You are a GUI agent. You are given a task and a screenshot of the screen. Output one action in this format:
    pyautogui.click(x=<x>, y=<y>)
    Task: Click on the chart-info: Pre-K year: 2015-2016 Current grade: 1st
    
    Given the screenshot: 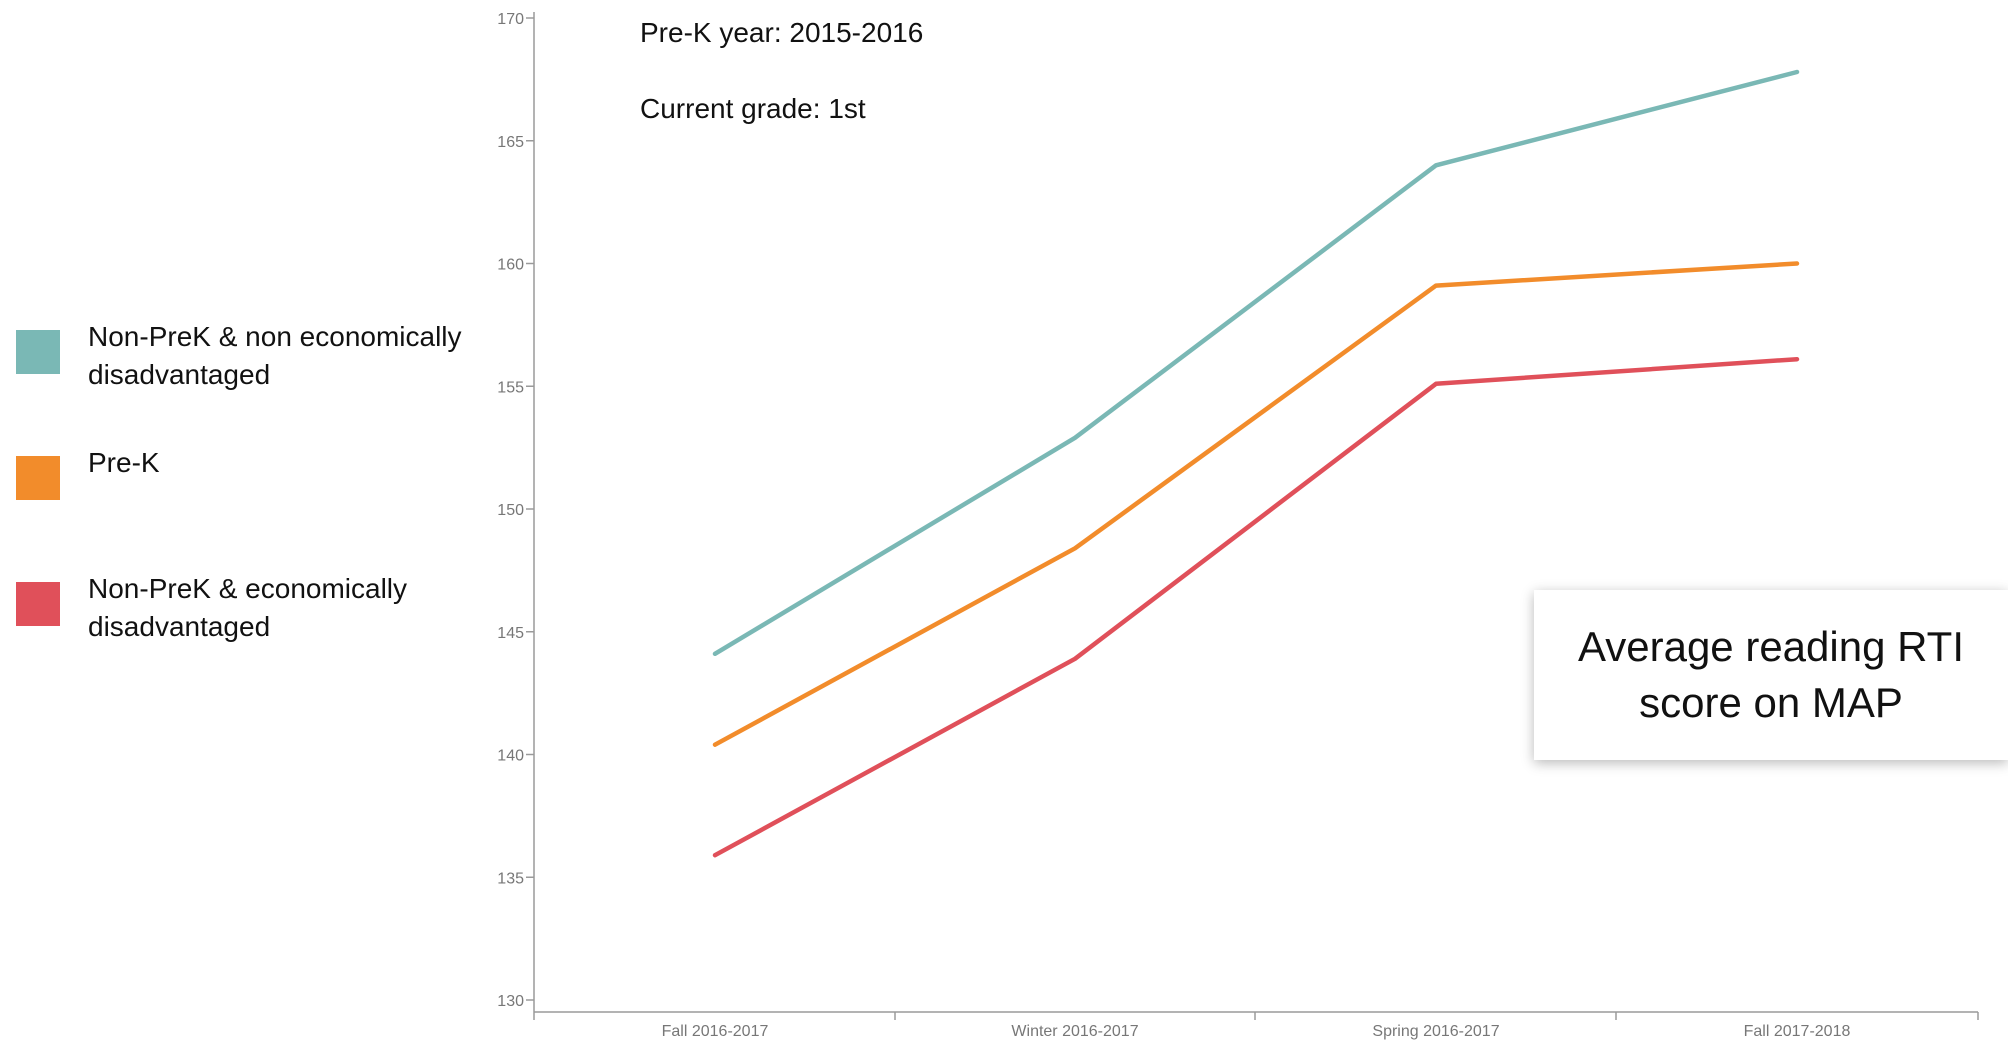 What is the action you would take?
    pyautogui.click(x=781, y=90)
    